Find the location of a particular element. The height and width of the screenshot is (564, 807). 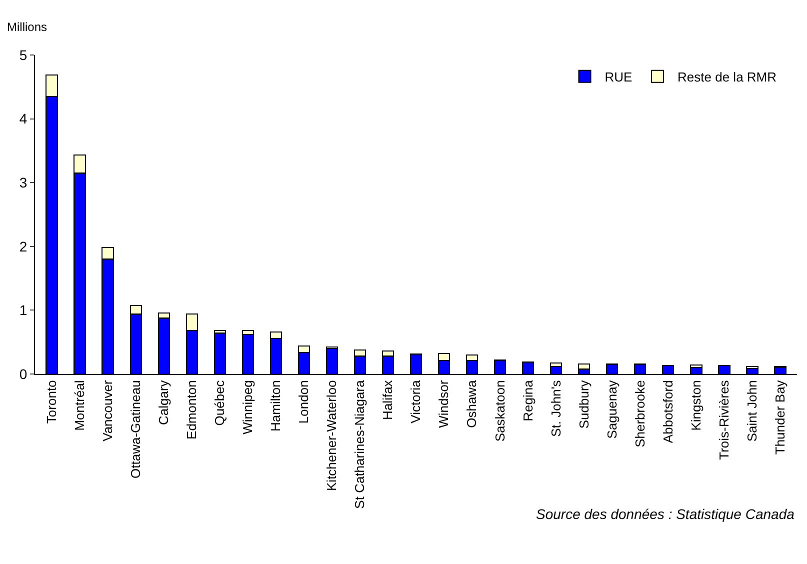

x-tick-label: Trois-Rivières is located at coordinates (724, 420).